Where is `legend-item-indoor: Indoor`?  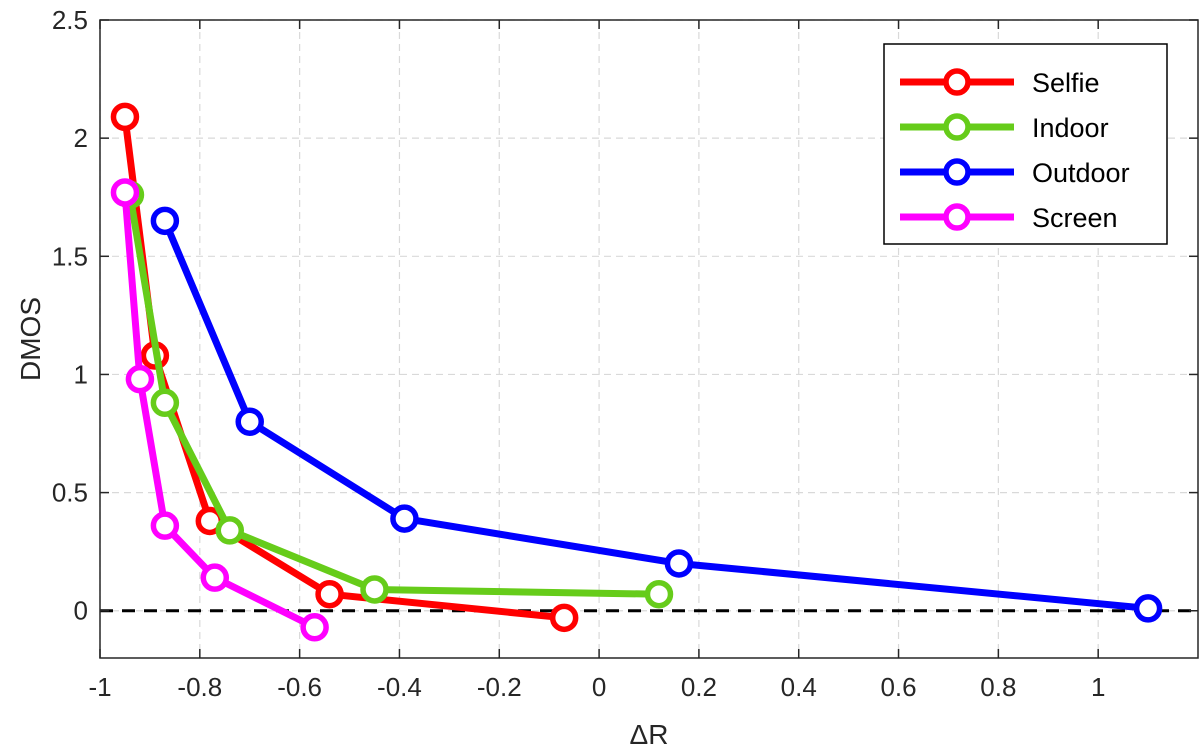
legend-item-indoor: Indoor is located at coordinates (1004, 128).